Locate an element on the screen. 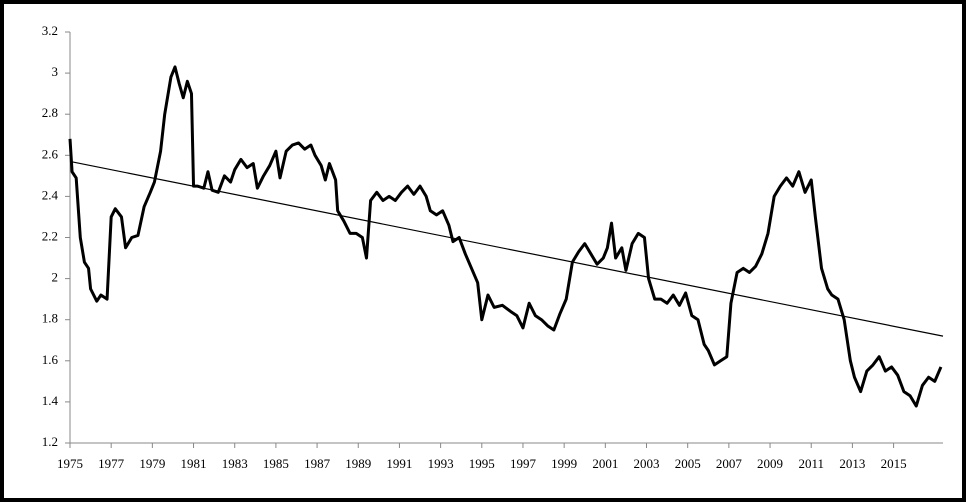  y-tick-label: 2.6 is located at coordinates (50, 153).